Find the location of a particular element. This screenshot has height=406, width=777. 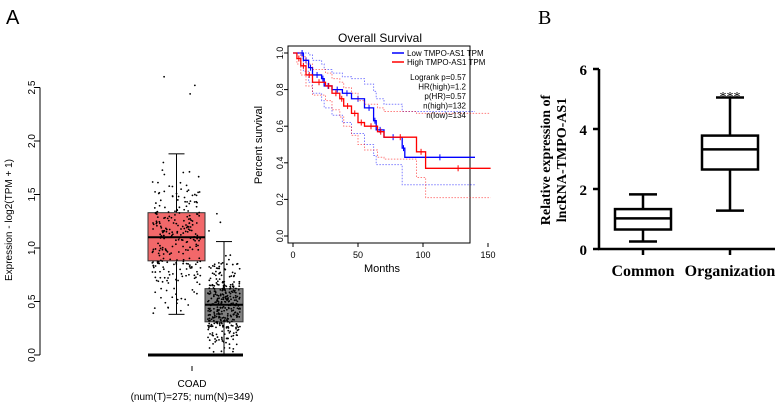

box-organization is located at coordinates (730, 152).